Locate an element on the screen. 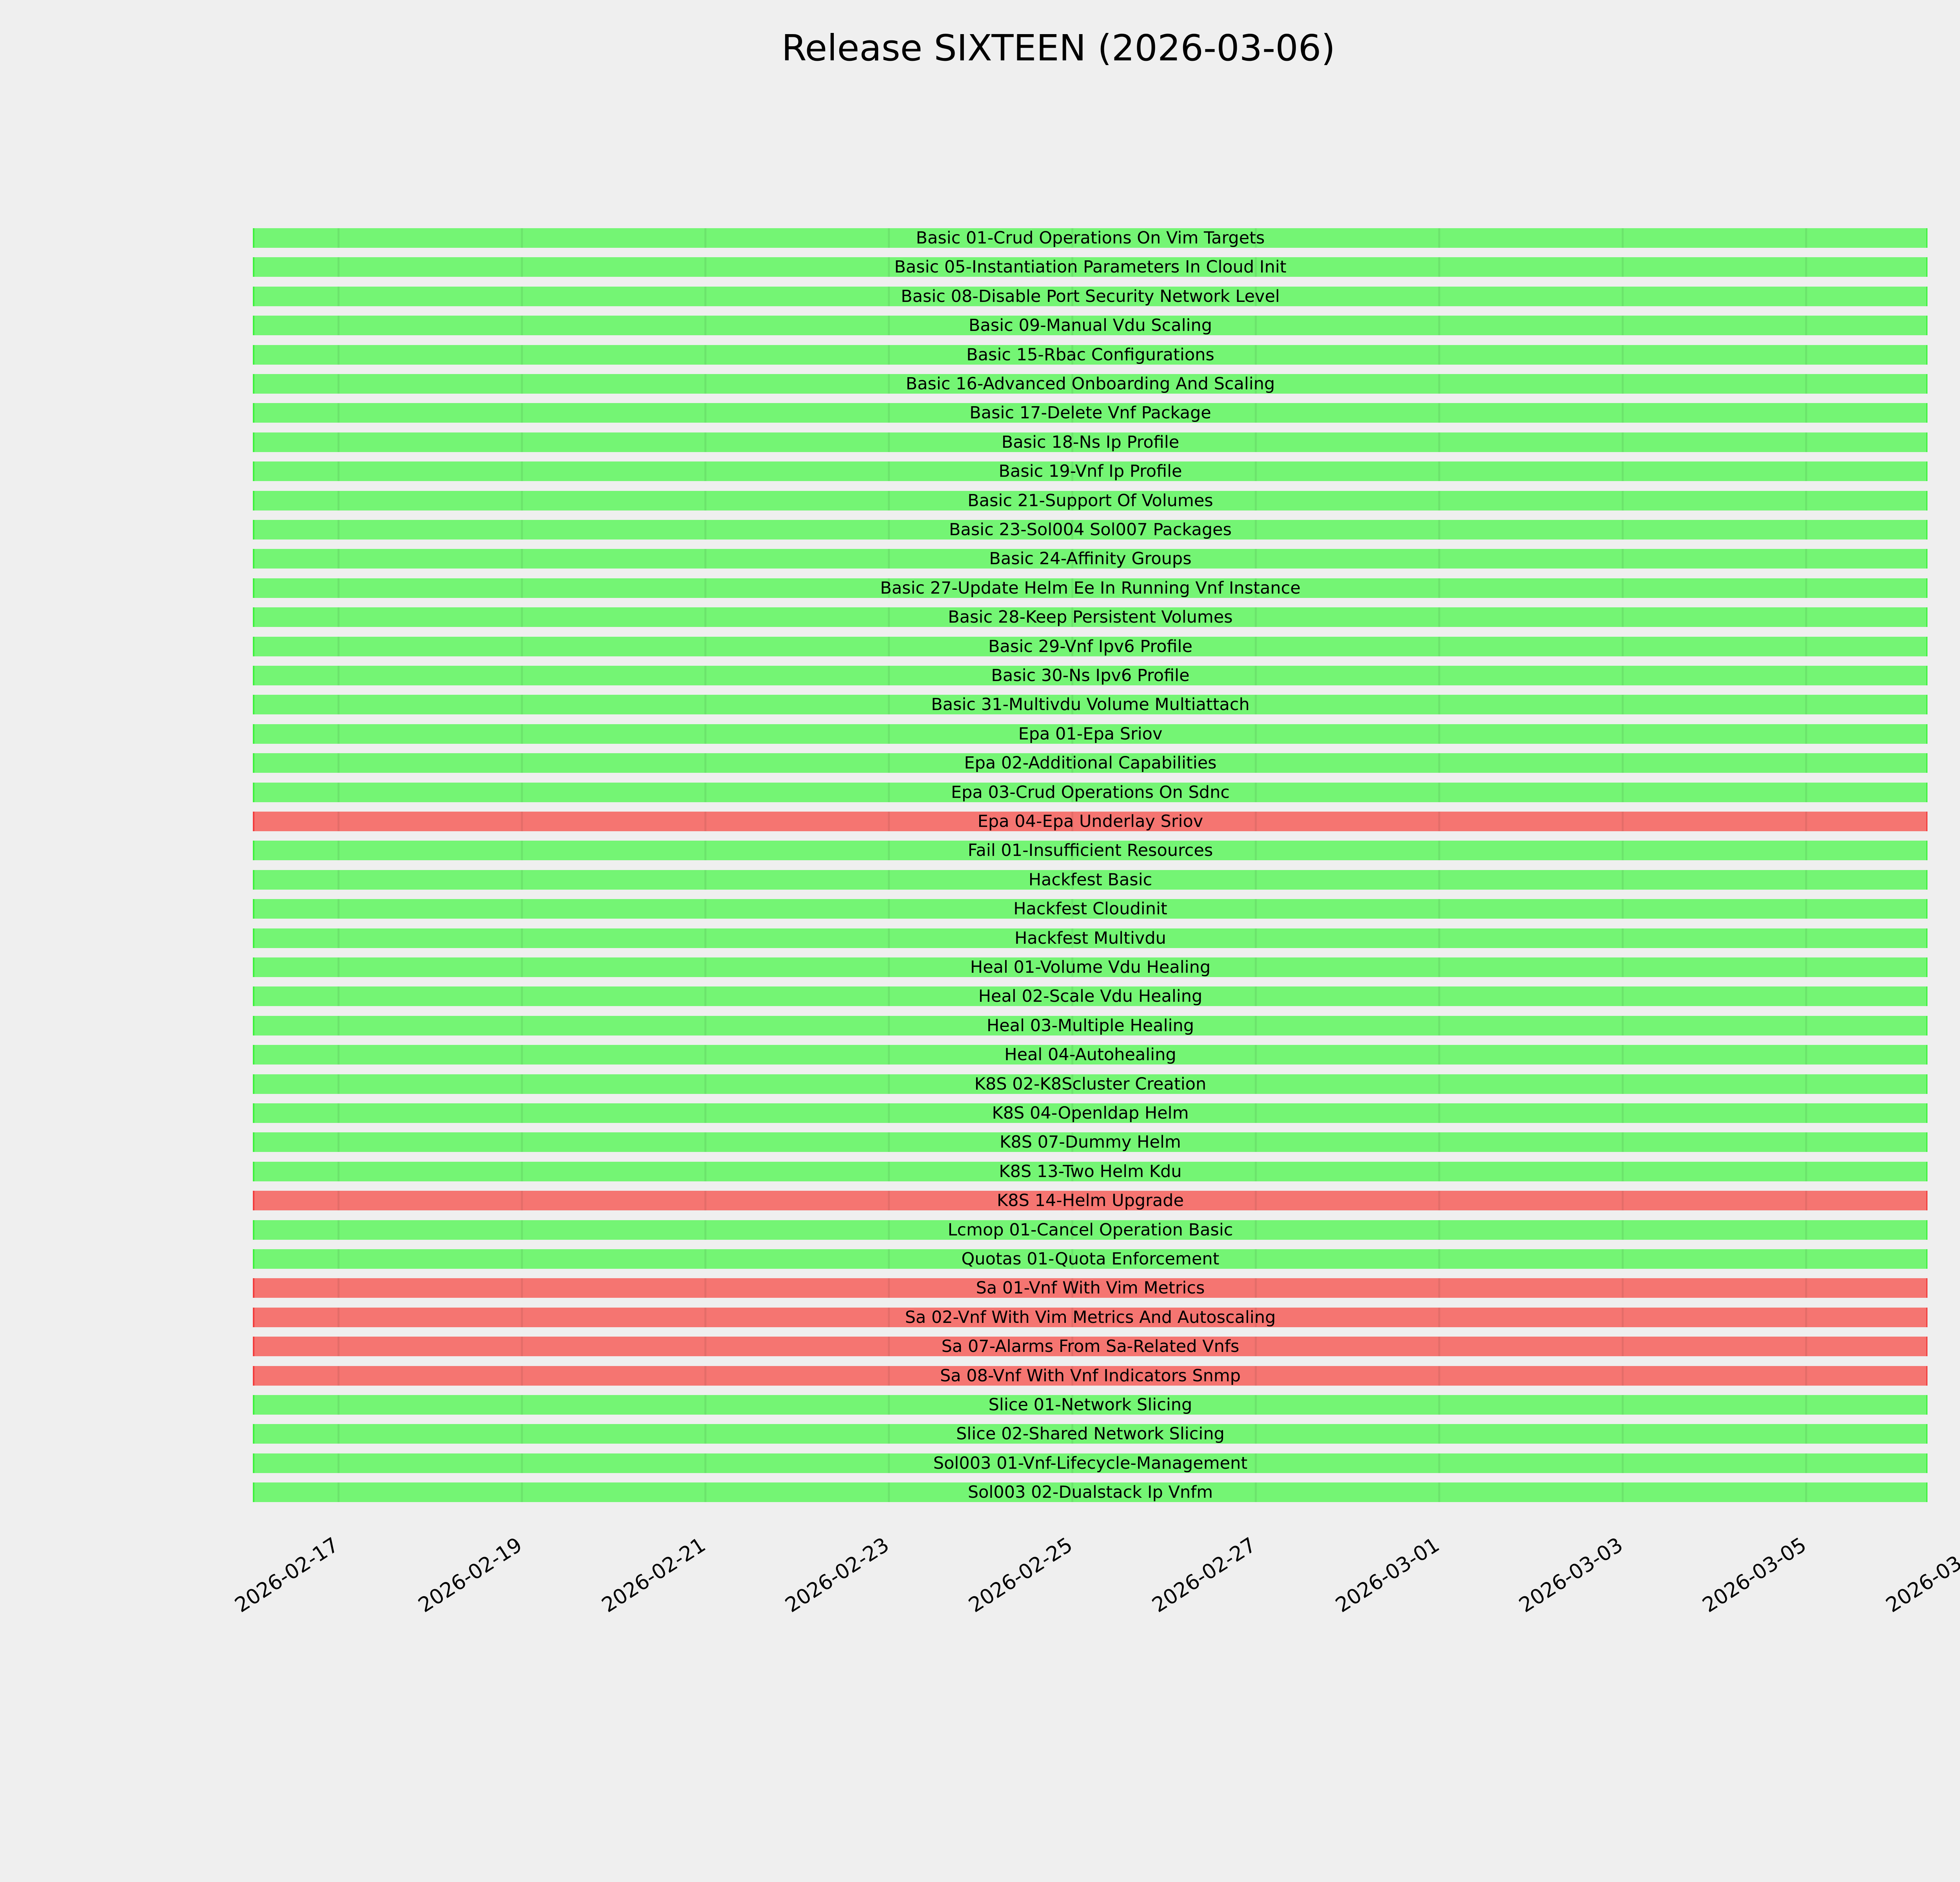 Image resolution: width=1960 pixels, height=1882 pixels. gantt-bar: Basic 21-Support Of Volumes is located at coordinates (1090, 500).